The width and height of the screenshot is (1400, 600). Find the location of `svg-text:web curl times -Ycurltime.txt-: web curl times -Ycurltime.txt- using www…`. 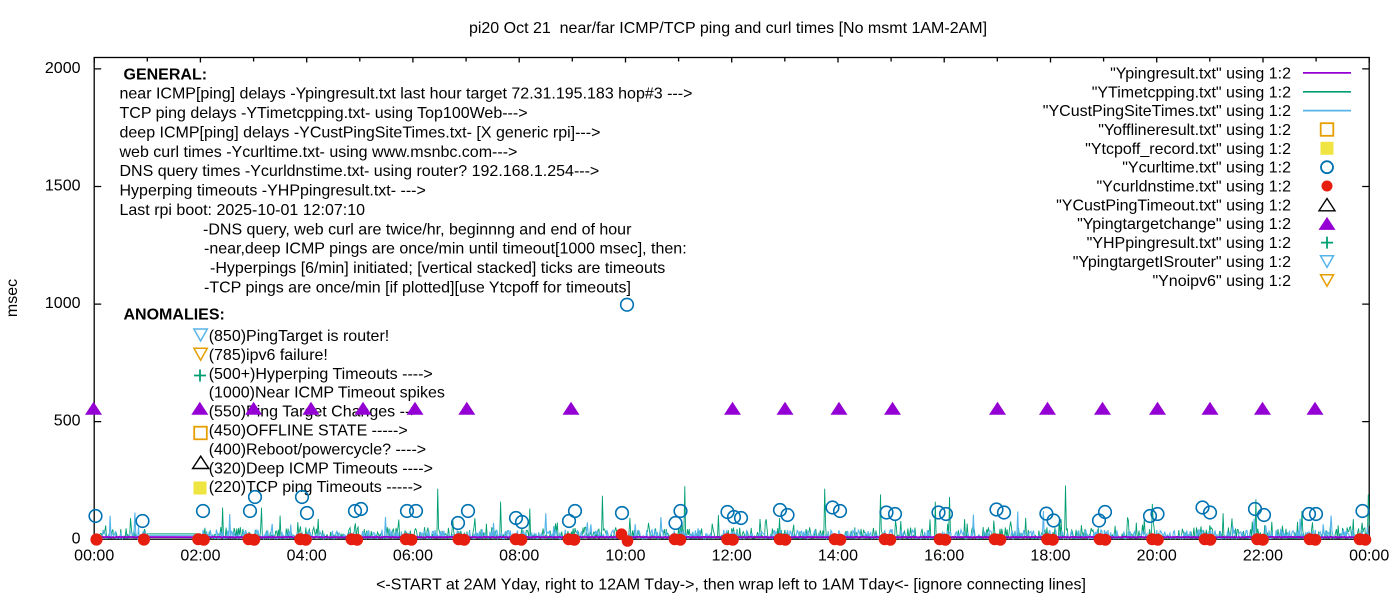

svg-text:web curl times -Ycurltime.txt-: web curl times -Ycurltime.txt- using www… is located at coordinates (318, 152).